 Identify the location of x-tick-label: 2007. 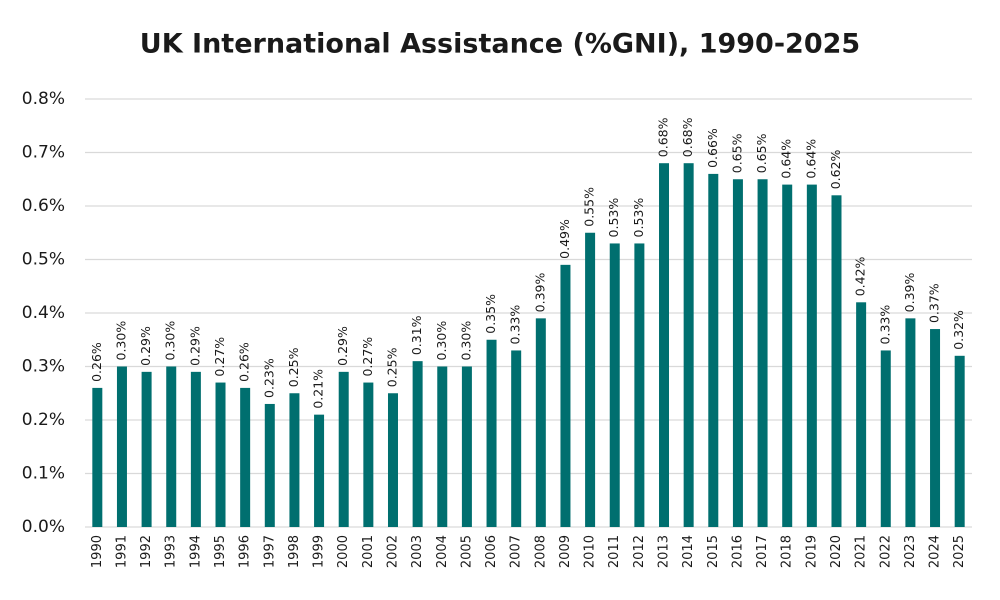
(516, 551).